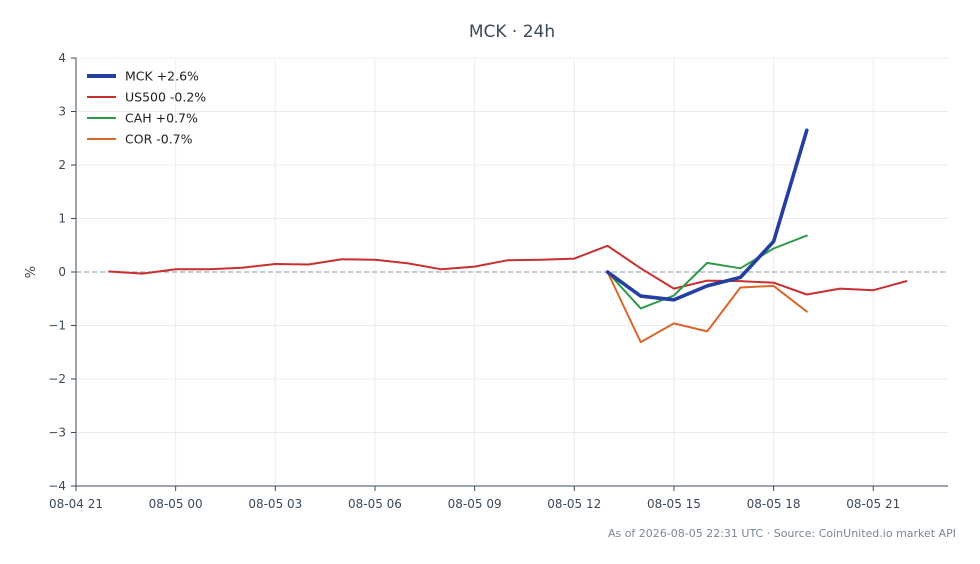 The height and width of the screenshot is (564, 980). What do you see at coordinates (275, 504) in the screenshot?
I see `x-tick-label: 08-05 03` at bounding box center [275, 504].